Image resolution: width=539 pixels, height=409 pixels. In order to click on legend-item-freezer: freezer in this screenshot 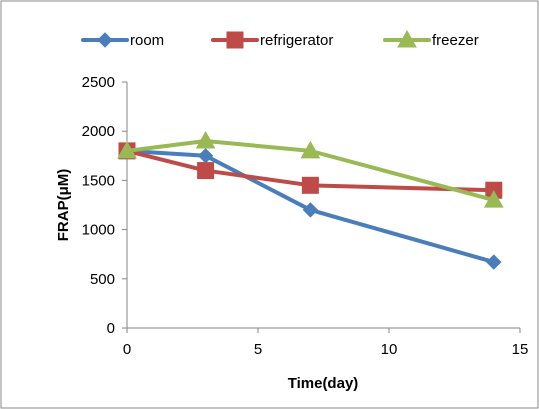, I will do `click(431, 39)`.